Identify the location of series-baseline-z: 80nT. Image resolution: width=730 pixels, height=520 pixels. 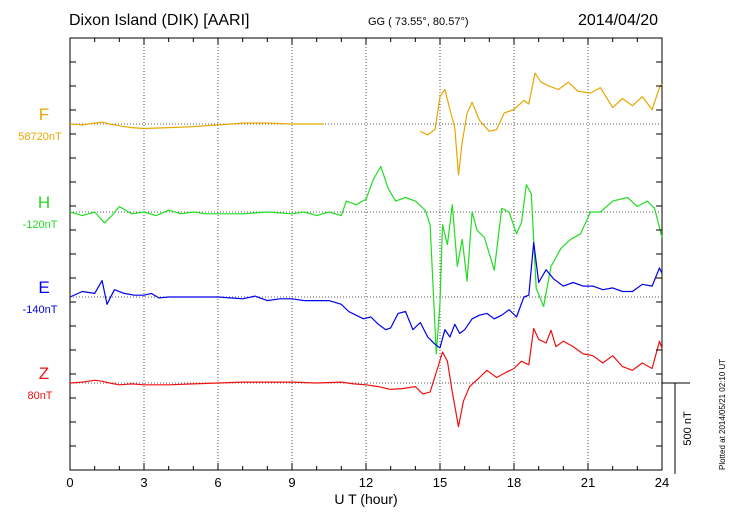
(39, 396).